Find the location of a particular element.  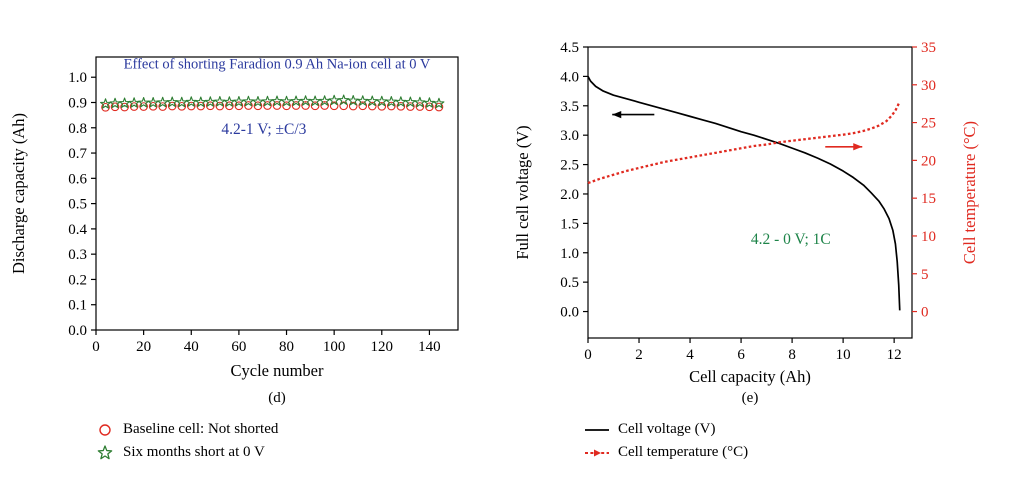

legend-item-temperature: Cell temperature (°C) is located at coordinates (666, 452).